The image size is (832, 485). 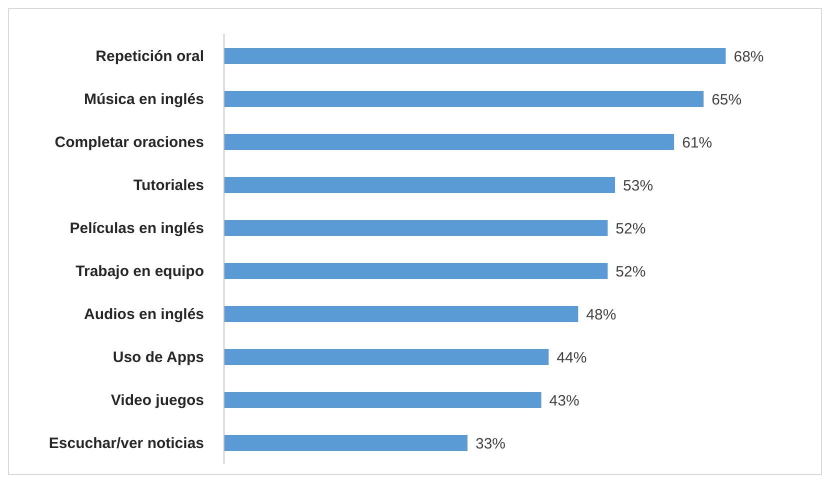 What do you see at coordinates (158, 357) in the screenshot?
I see `y-tick-label: Uso de Apps` at bounding box center [158, 357].